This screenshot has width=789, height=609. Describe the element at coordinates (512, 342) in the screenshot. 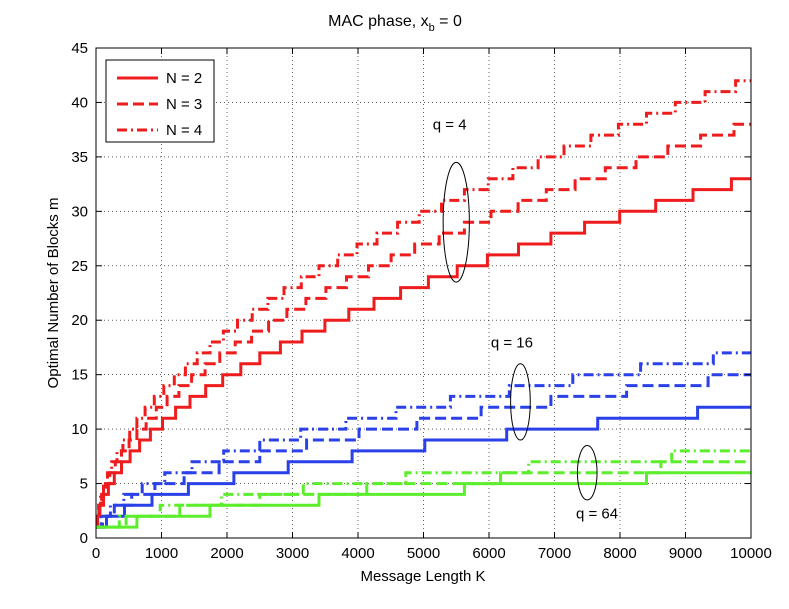

I see `annotation-label: q = 16` at that location.